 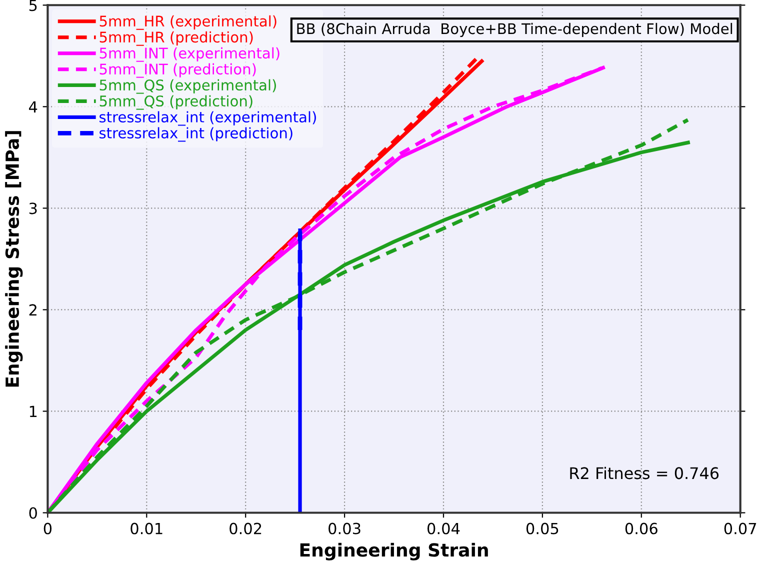 I want to click on legend-label: 5mm_HR (experimental), so click(x=188, y=22).